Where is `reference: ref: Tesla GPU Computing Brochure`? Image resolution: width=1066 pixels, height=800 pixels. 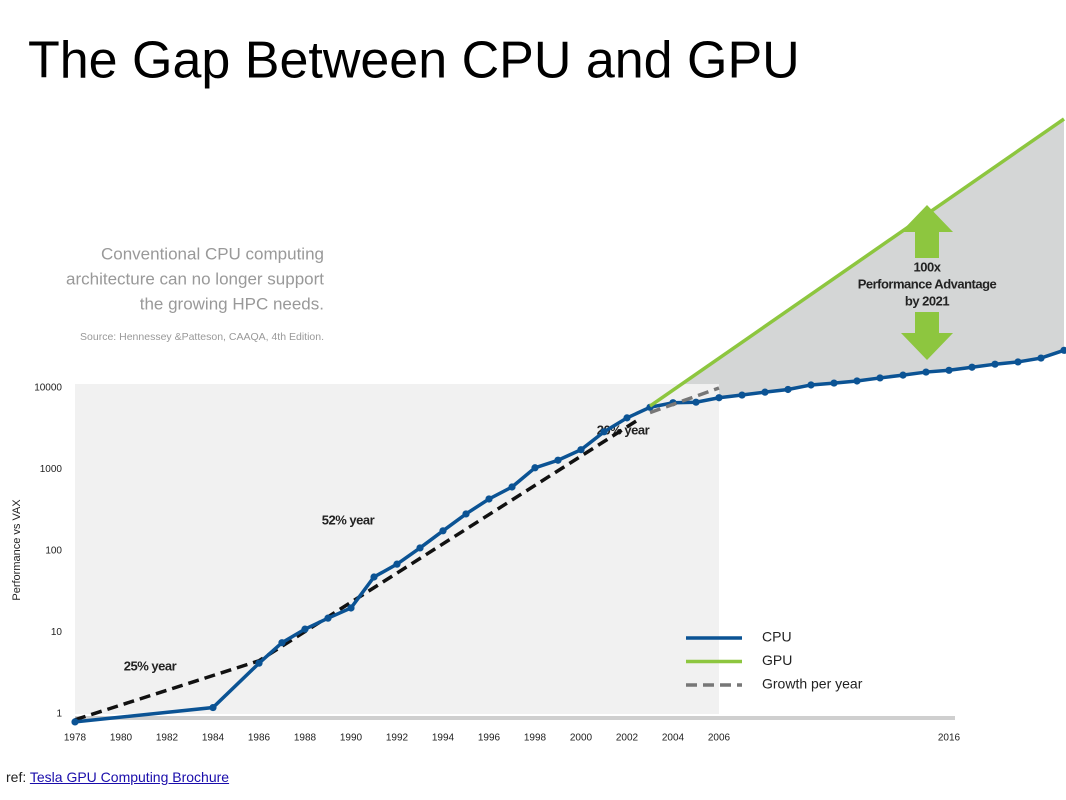 reference: ref: Tesla GPU Computing Brochure is located at coordinates (117, 777).